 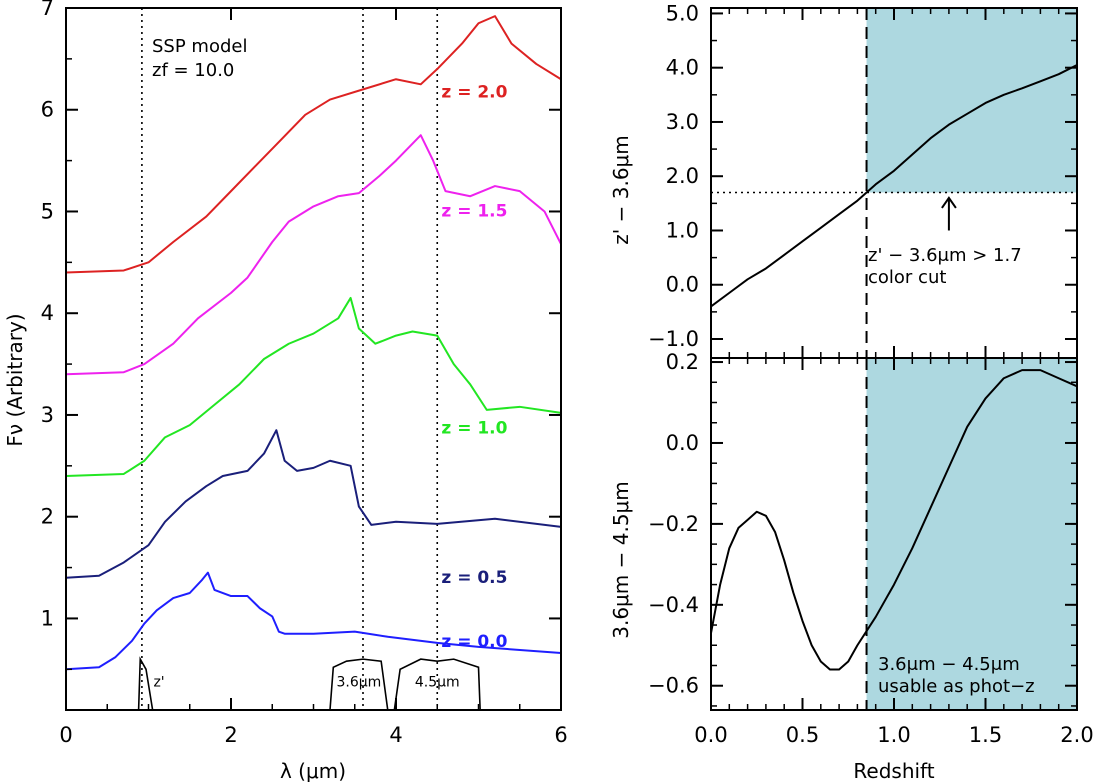 I want to click on rtop-arrow-head, so click(x=949, y=202).